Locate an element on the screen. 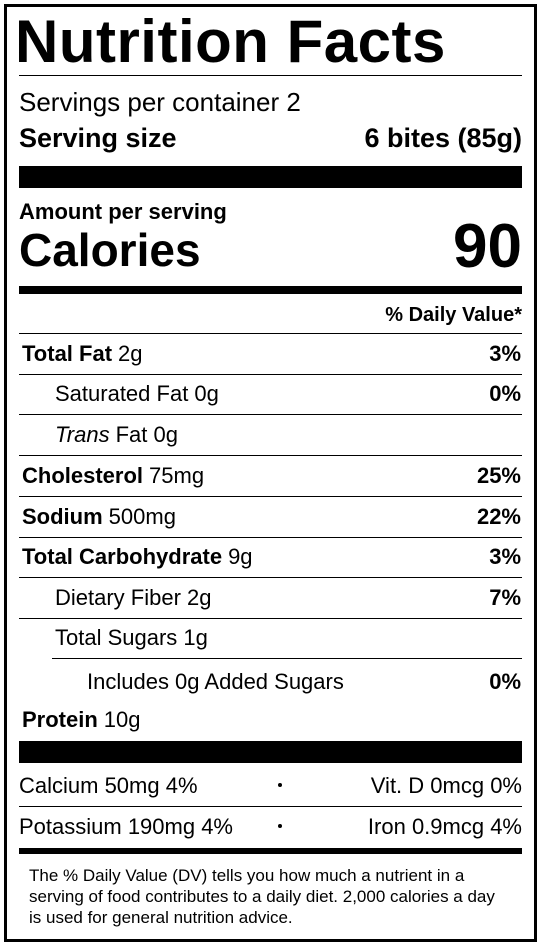 The width and height of the screenshot is (541, 946). nutrient-name: Saturated Fat 0g is located at coordinates (137, 393).